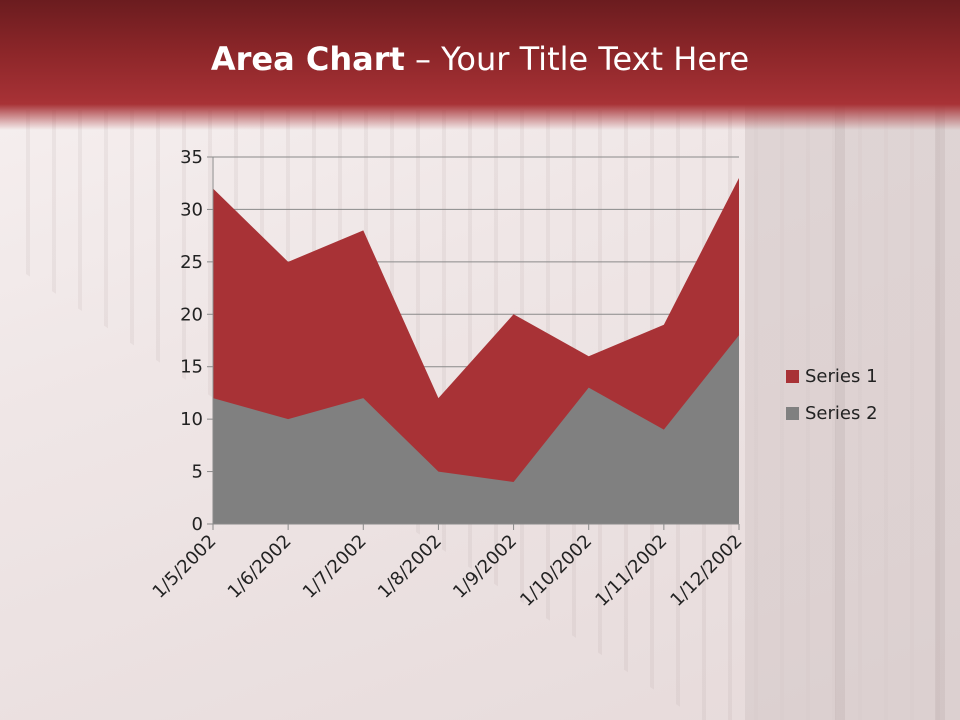 The width and height of the screenshot is (960, 720). I want to click on y-tick-label: 5, so click(197, 472).